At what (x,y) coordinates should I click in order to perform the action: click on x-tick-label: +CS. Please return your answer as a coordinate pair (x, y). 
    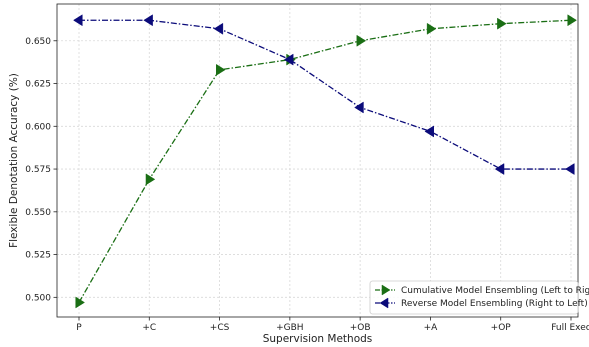
    Looking at the image, I should click on (220, 328).